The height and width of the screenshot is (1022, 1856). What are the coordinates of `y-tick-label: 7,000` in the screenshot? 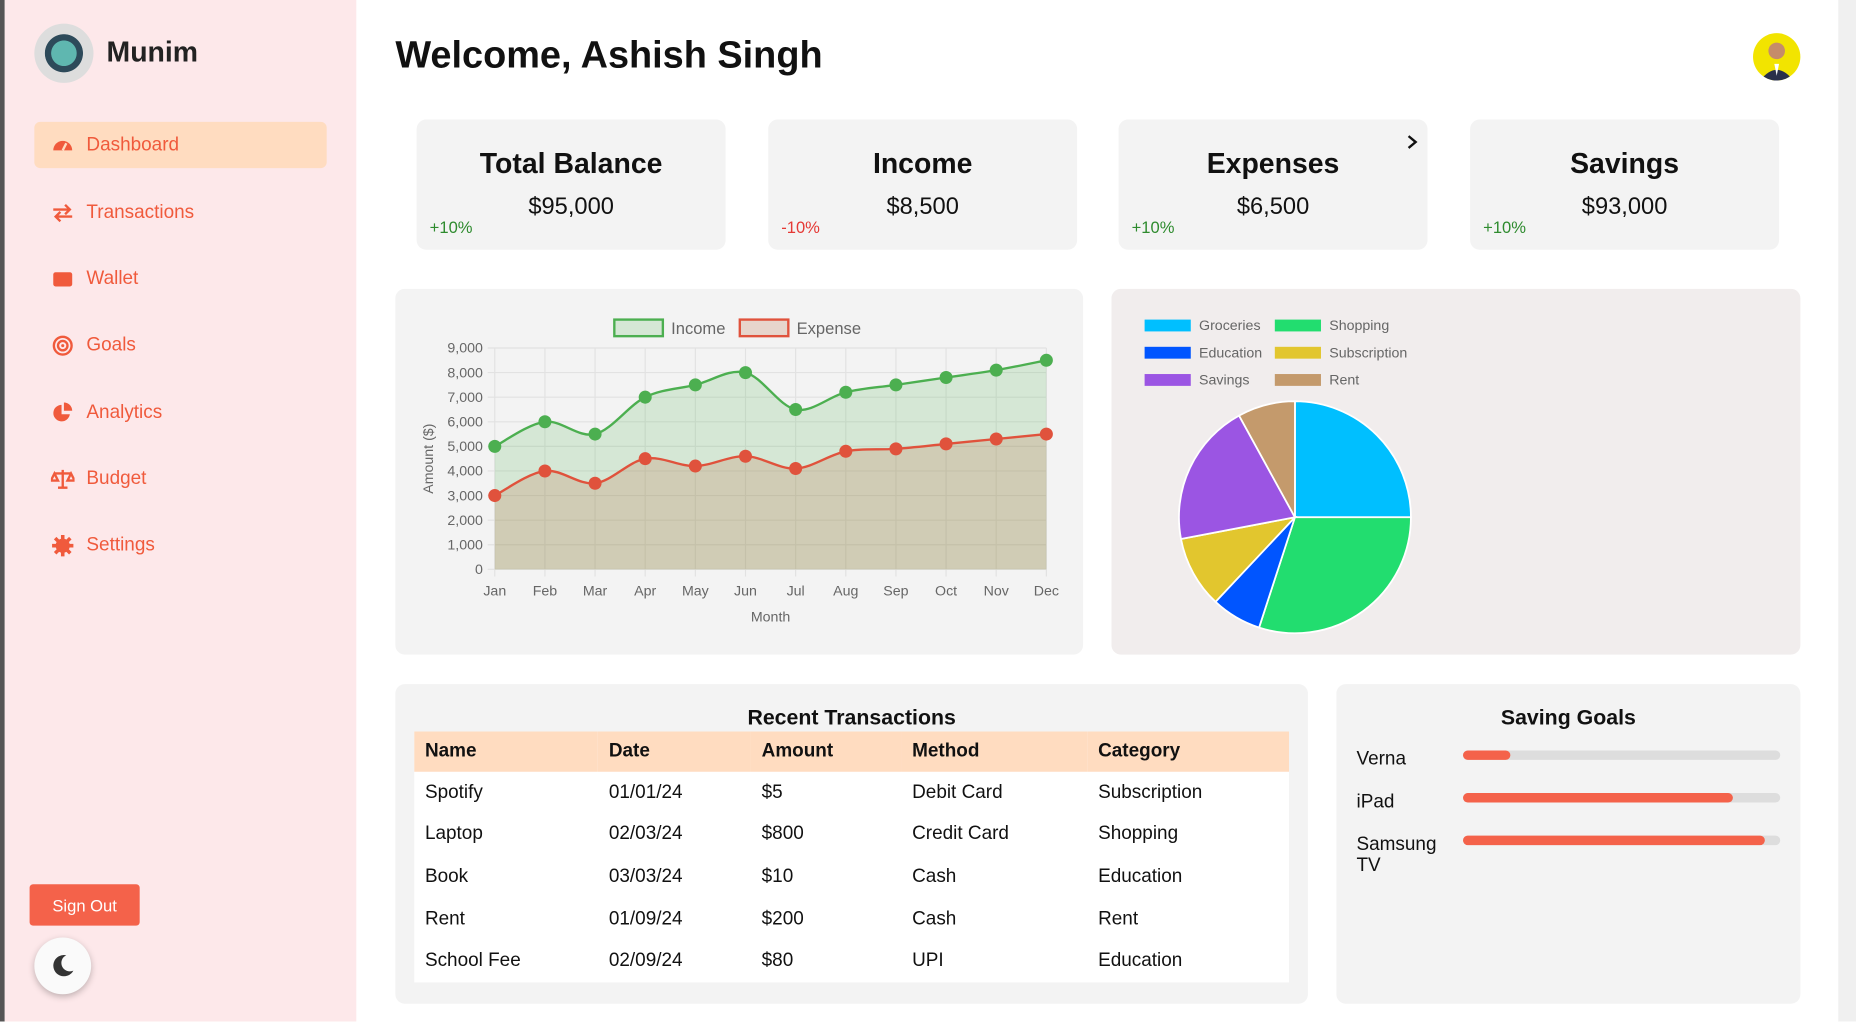 It's located at (465, 398).